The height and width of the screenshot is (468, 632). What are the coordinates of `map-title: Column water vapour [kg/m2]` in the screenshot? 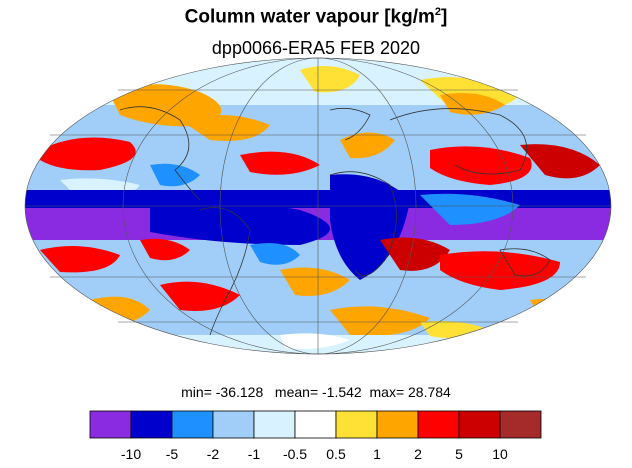 It's located at (316, 17).